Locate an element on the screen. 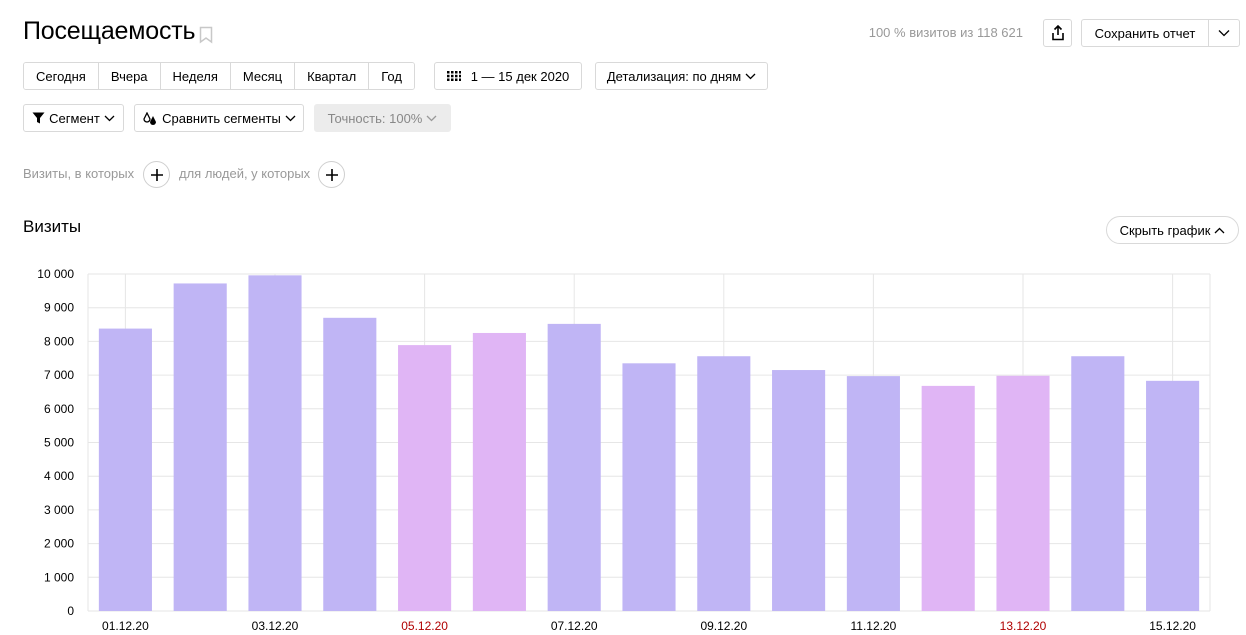 The width and height of the screenshot is (1246, 635). hide-chart-label: Скрыть график is located at coordinates (1165, 230).